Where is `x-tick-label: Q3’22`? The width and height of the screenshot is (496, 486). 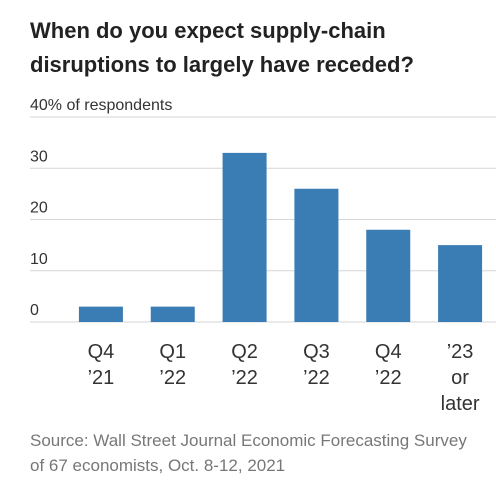 x-tick-label: Q3’22 is located at coordinates (316, 365).